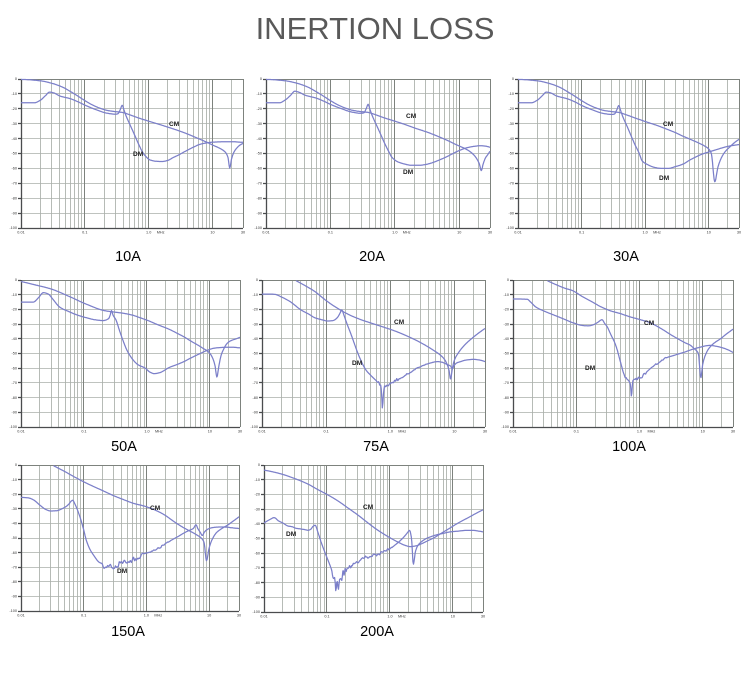 The image size is (750, 685). Describe the element at coordinates (128, 632) in the screenshot. I see `svg-text: 150A` at that location.